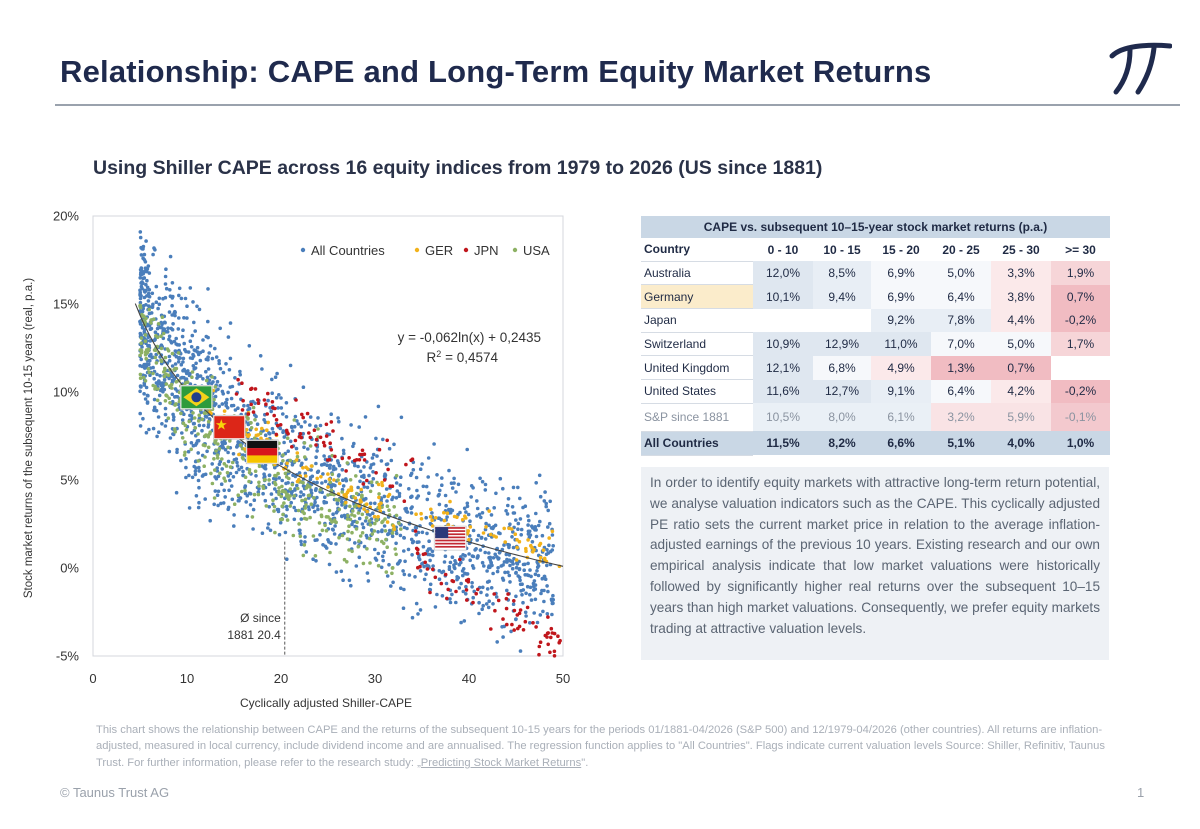 This screenshot has height=829, width=1200. Describe the element at coordinates (1021, 443) in the screenshot. I see `value-cell: 4,0%` at that location.